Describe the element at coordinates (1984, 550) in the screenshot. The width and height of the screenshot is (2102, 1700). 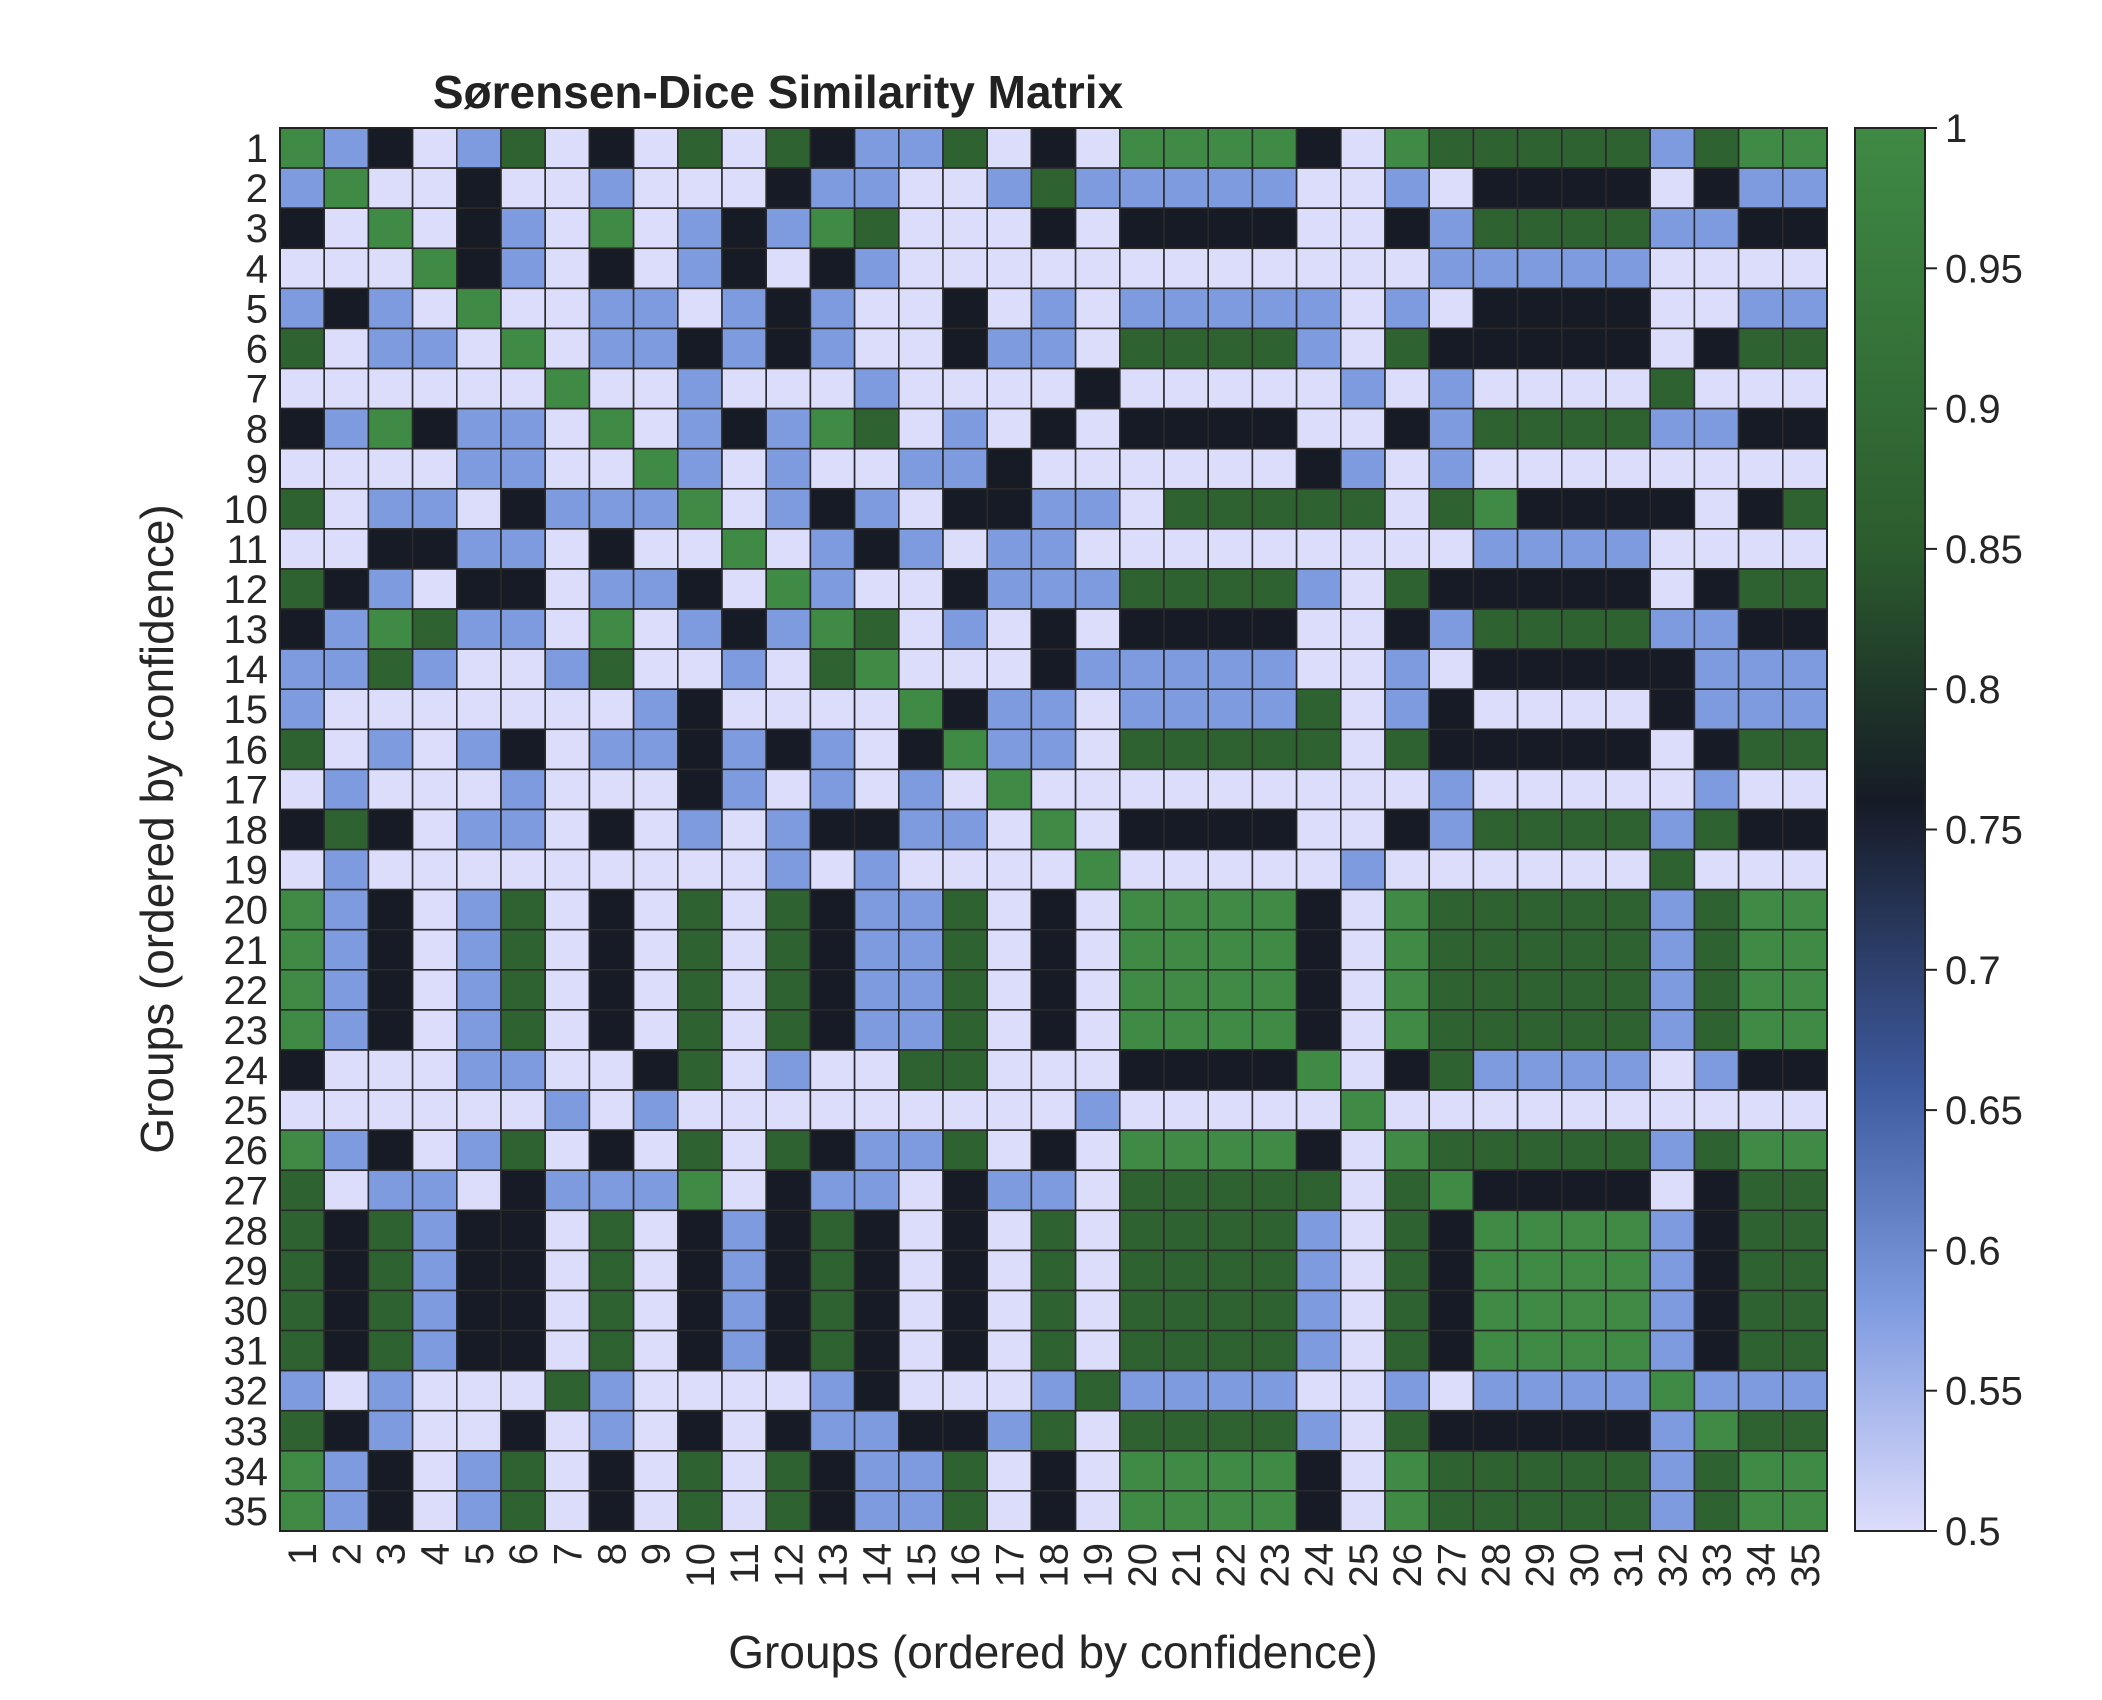
I see `colorbar-tick-label: 0.85` at that location.